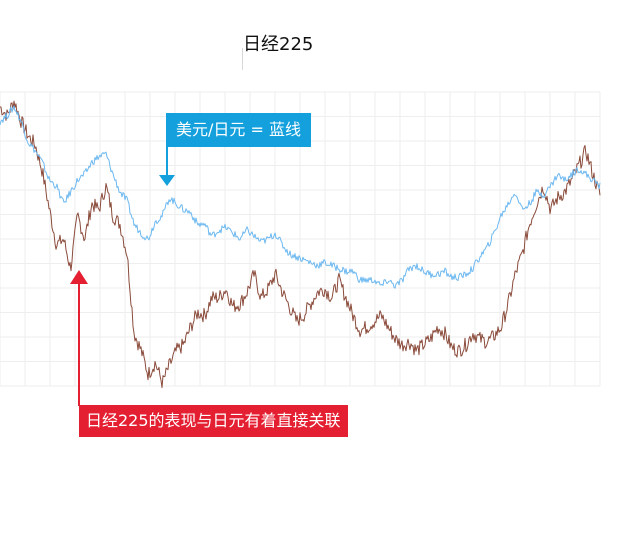 The height and width of the screenshot is (548, 639). What do you see at coordinates (242, 59) in the screenshot?
I see `title-divider` at bounding box center [242, 59].